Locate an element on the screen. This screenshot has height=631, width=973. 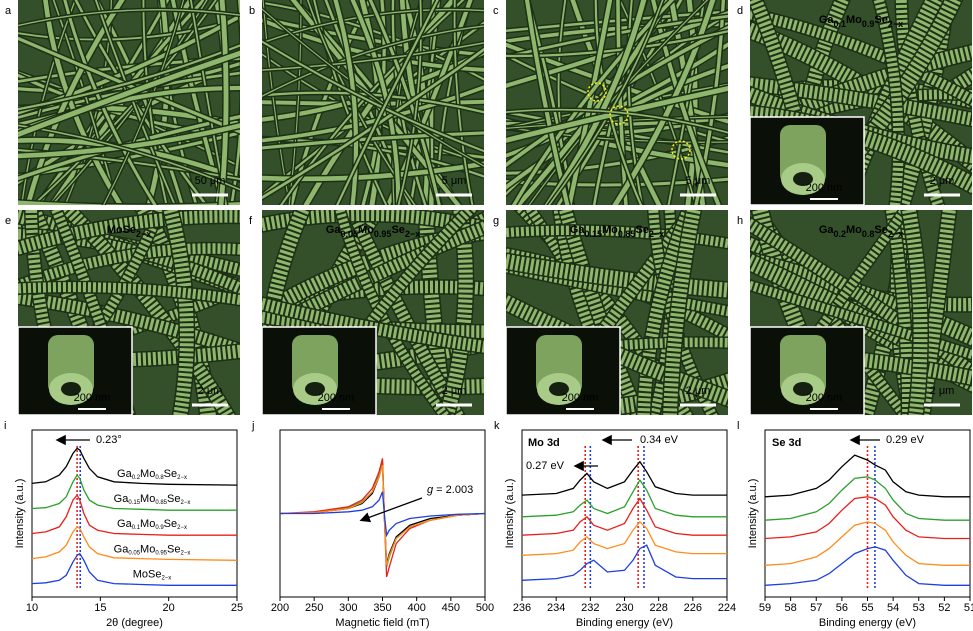
x-axis-label: 2θ (degree) is located at coordinates (134, 623).